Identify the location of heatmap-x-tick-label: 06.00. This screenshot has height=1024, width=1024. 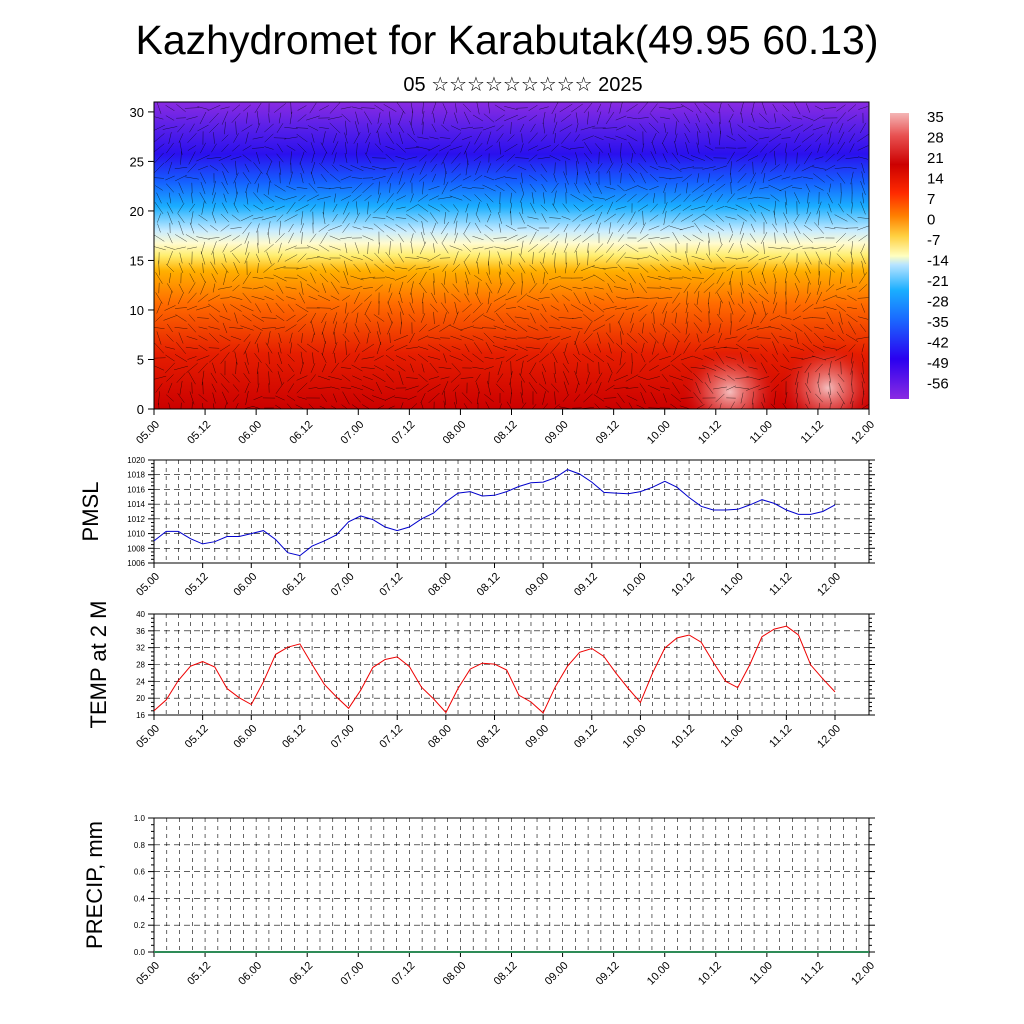
(250, 433).